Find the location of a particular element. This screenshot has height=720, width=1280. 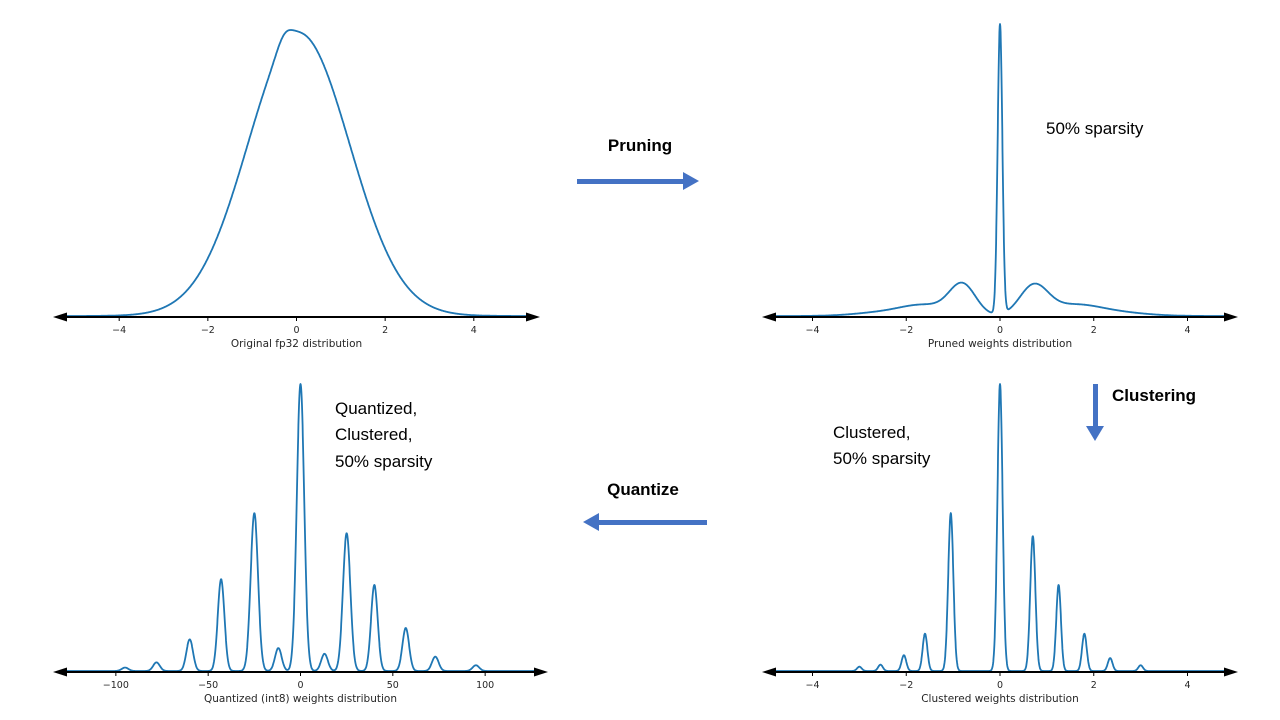

pruning-arrowhead-icon is located at coordinates (691, 181).